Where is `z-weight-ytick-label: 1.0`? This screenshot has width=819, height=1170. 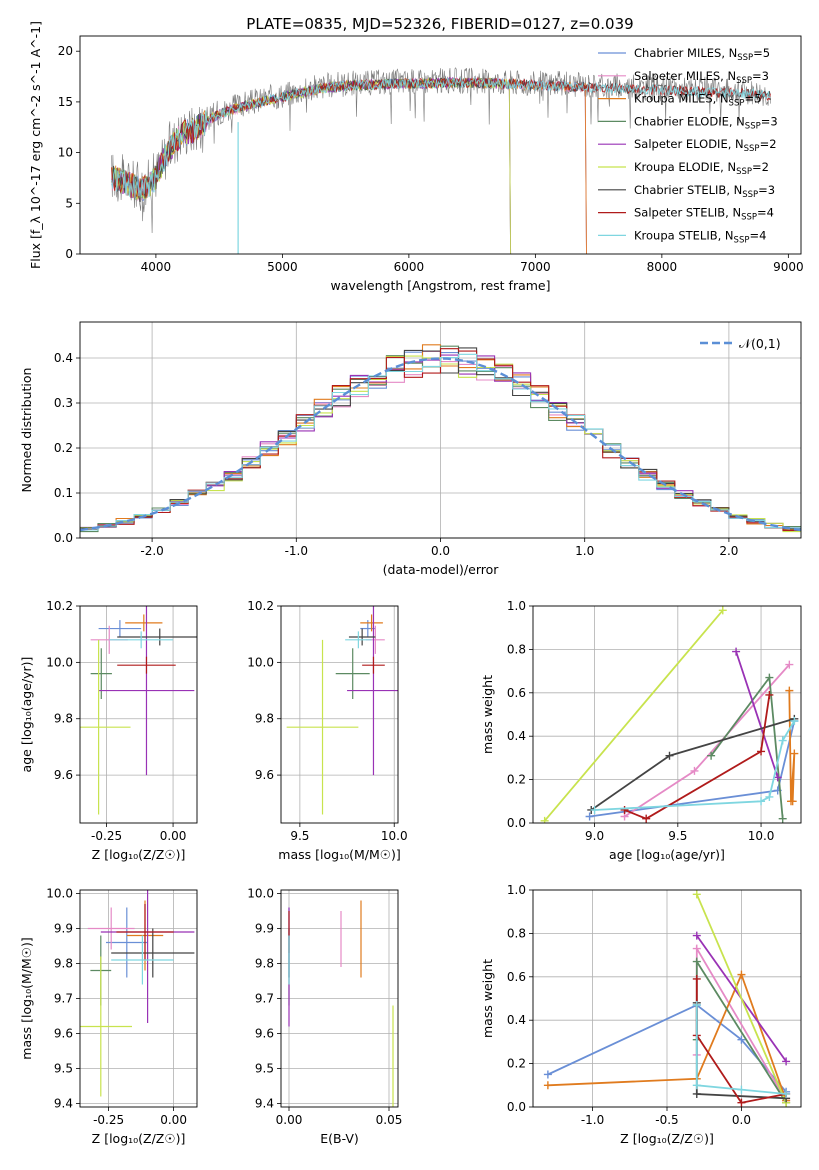
z-weight-ytick-label: 1.0 is located at coordinates (516, 890).